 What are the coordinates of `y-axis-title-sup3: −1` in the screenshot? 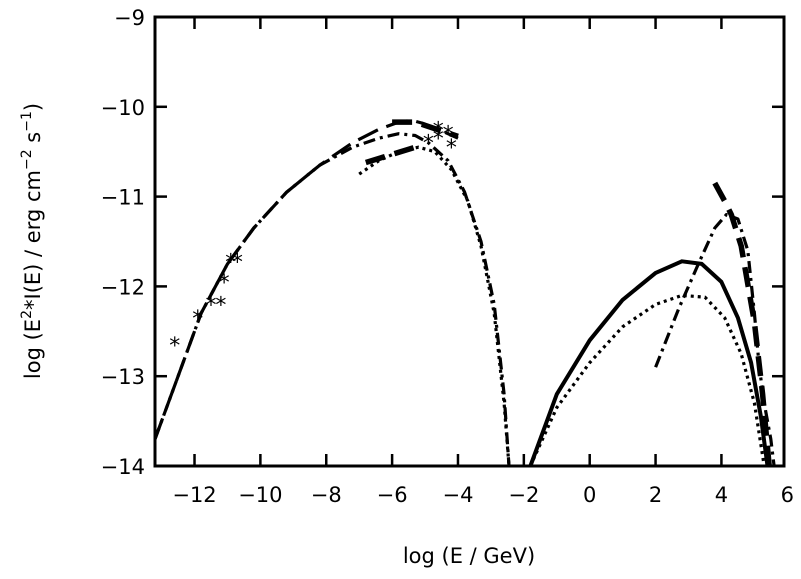 It's located at (27, 121).